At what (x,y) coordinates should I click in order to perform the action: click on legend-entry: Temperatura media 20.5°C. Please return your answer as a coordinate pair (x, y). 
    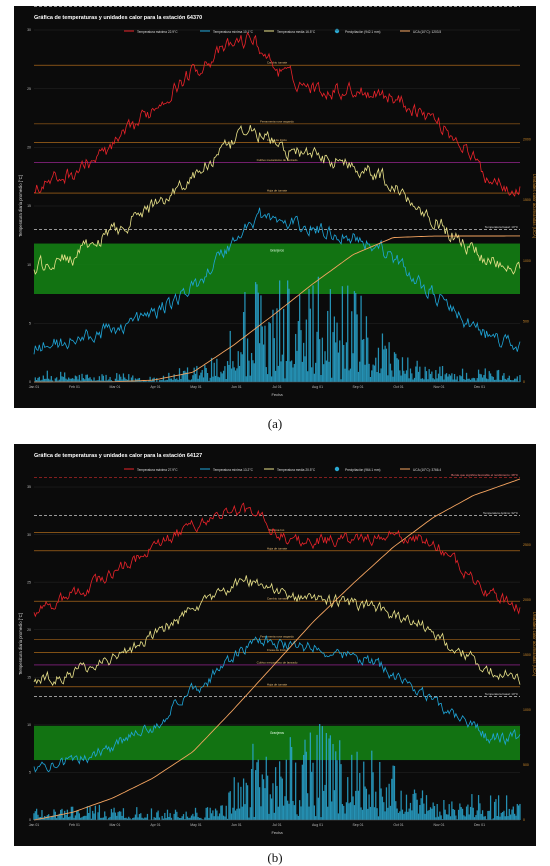
    Looking at the image, I should click on (296, 470).